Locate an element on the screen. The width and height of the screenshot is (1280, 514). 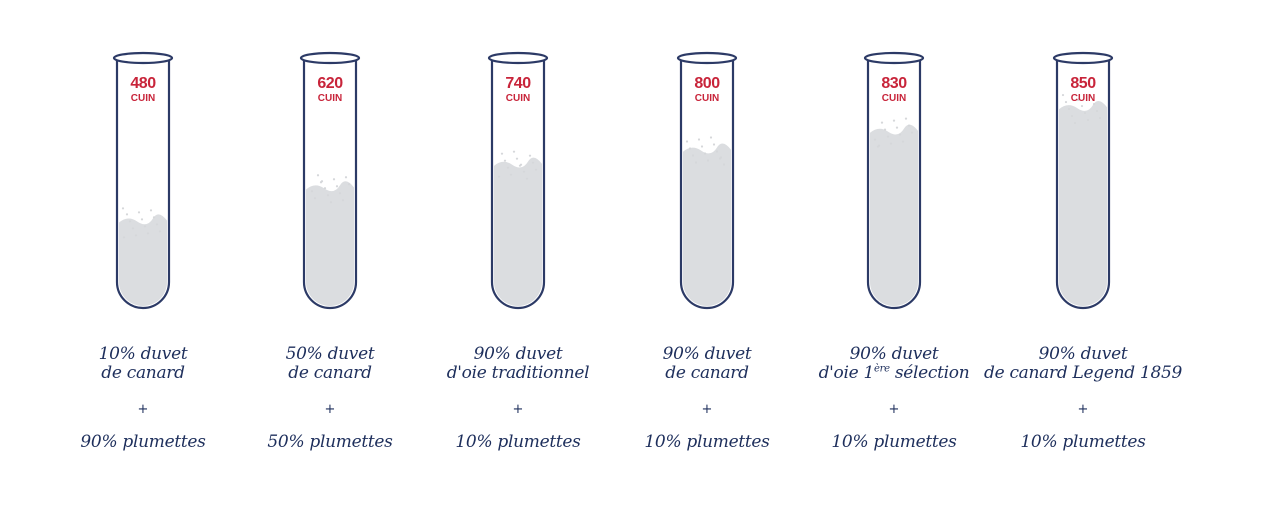
fill-power-label: 800 CUIN is located at coordinates (707, 90).